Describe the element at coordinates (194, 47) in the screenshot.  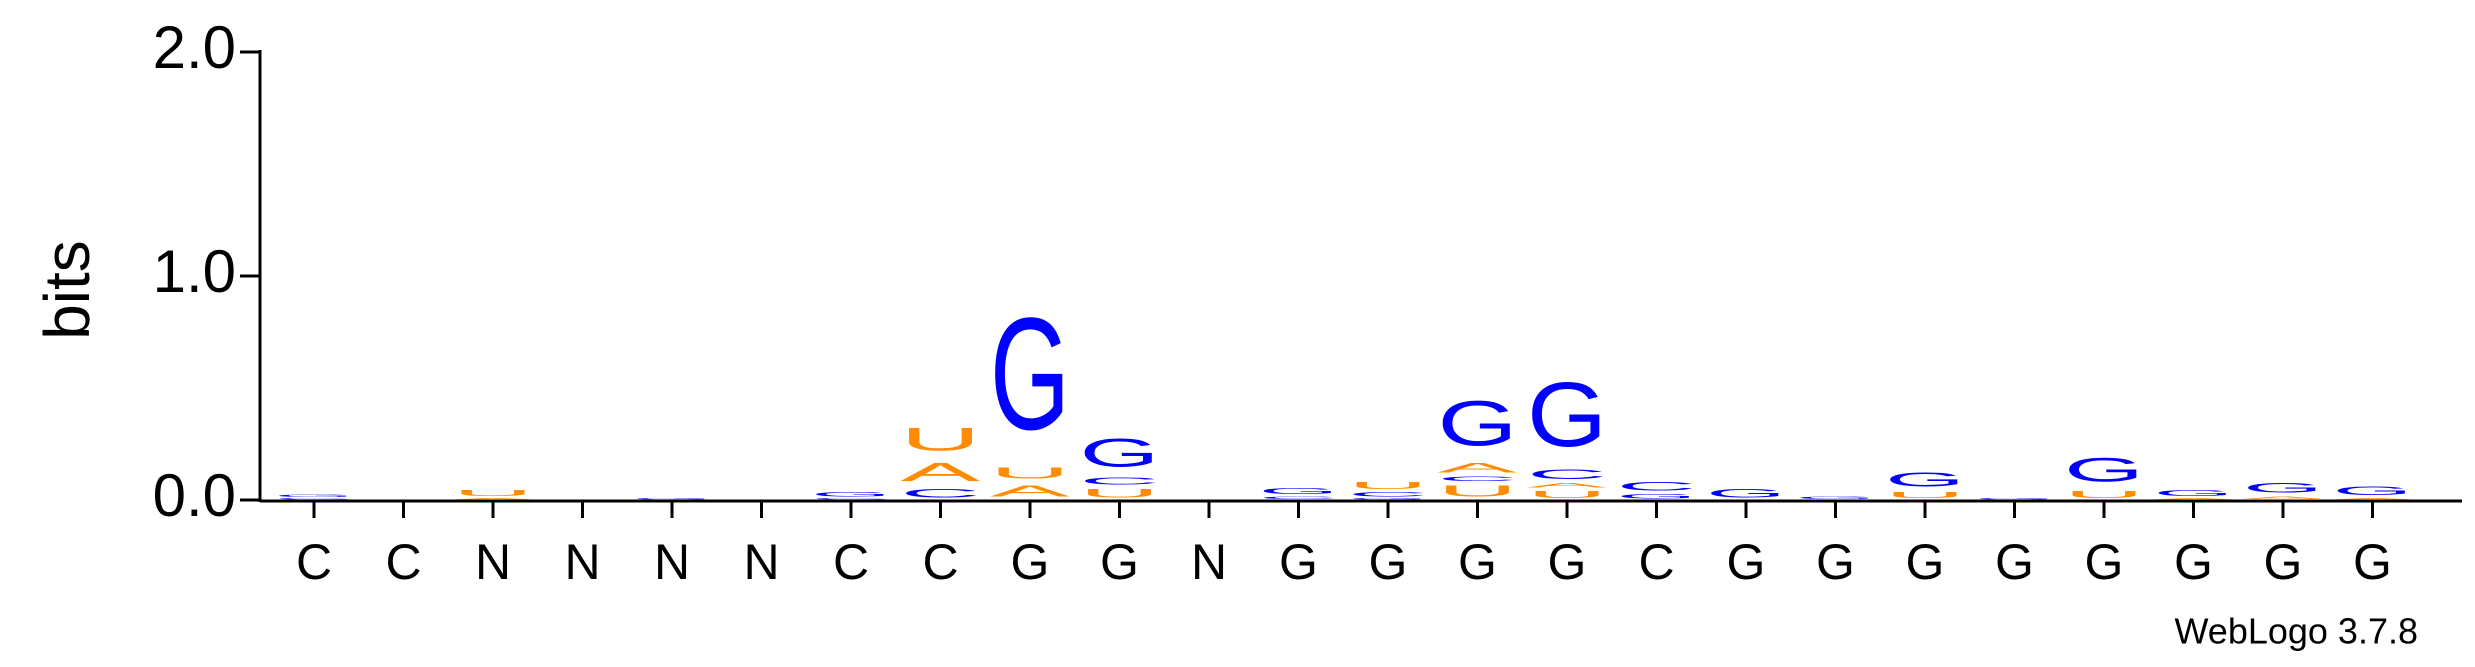
I see `y-tick-label: 2.0` at that location.